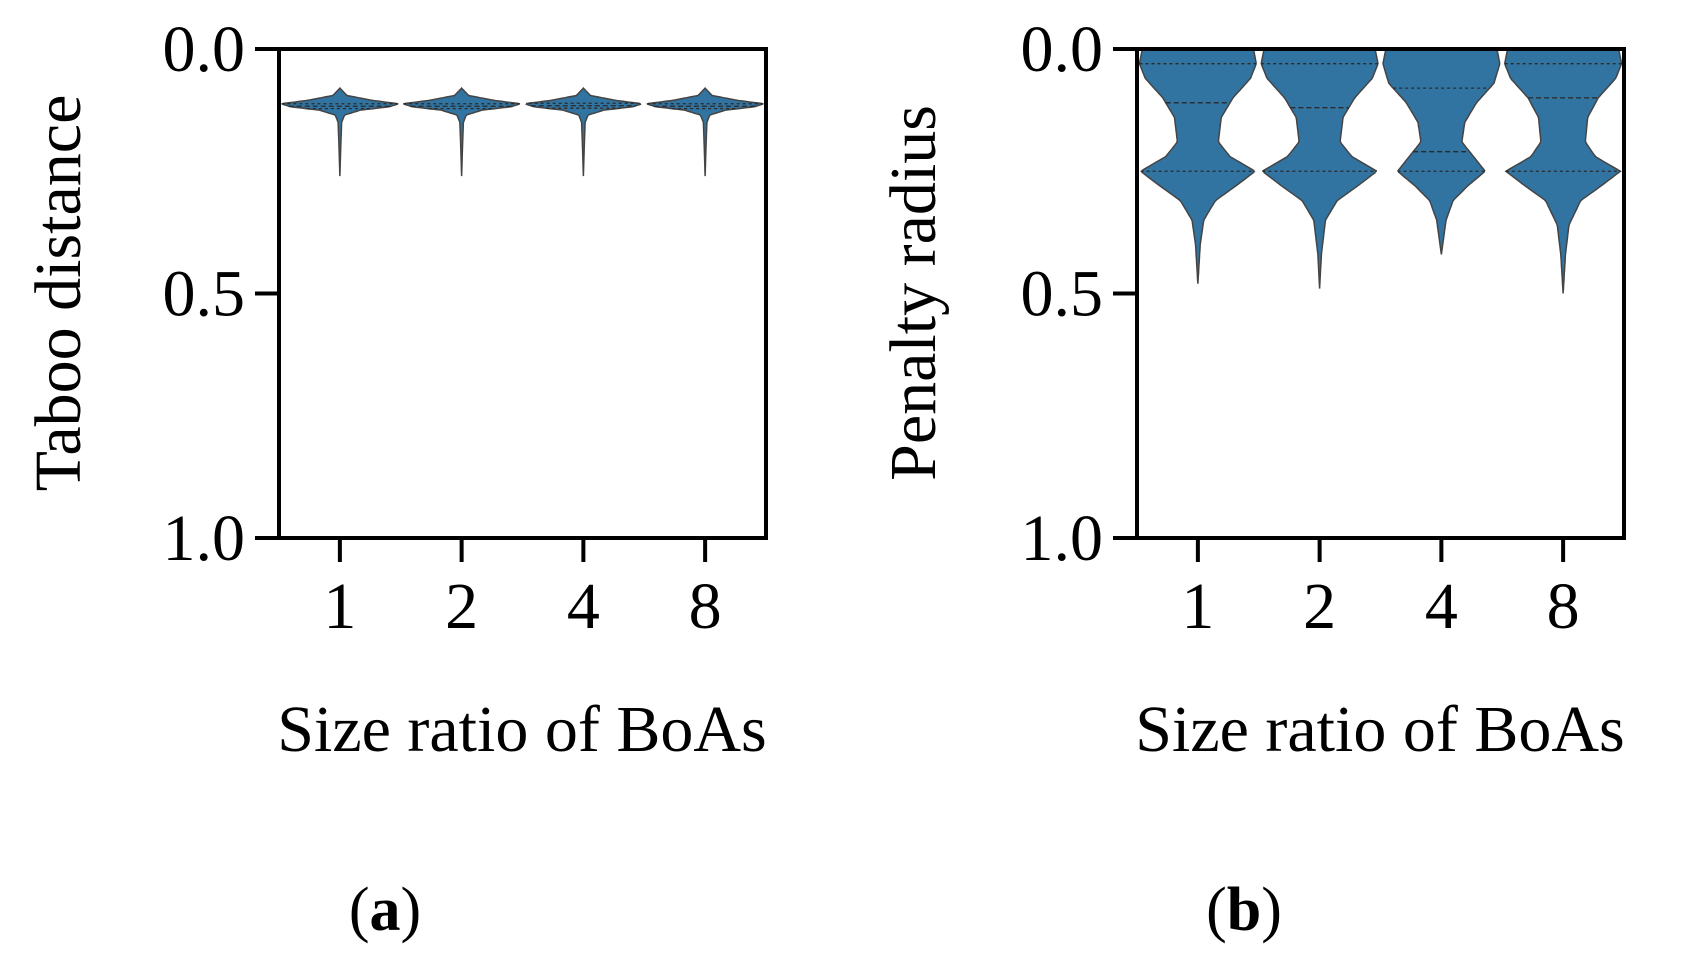 The width and height of the screenshot is (1683, 966). What do you see at coordinates (1441, 606) in the screenshot?
I see `panel-b-x-tick-label: 4` at bounding box center [1441, 606].